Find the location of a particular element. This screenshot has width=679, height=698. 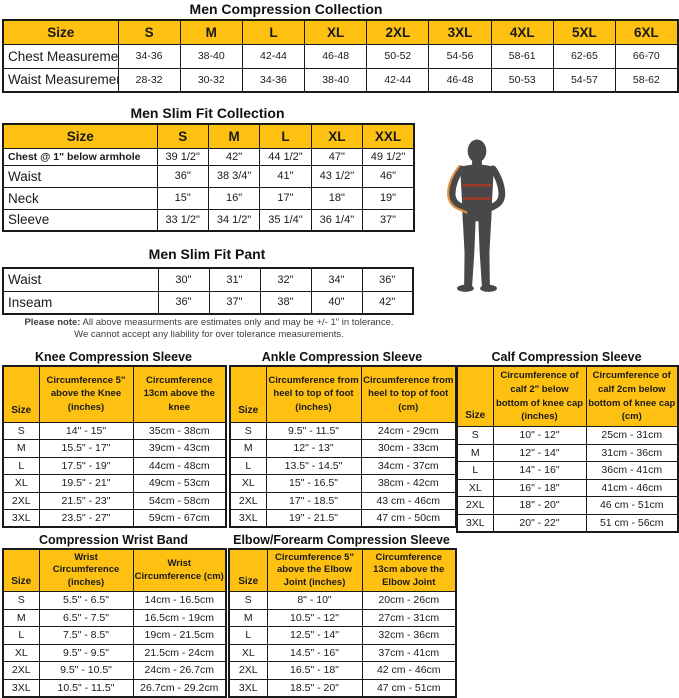

cell-value: 16" - 18" is located at coordinates (539, 488).